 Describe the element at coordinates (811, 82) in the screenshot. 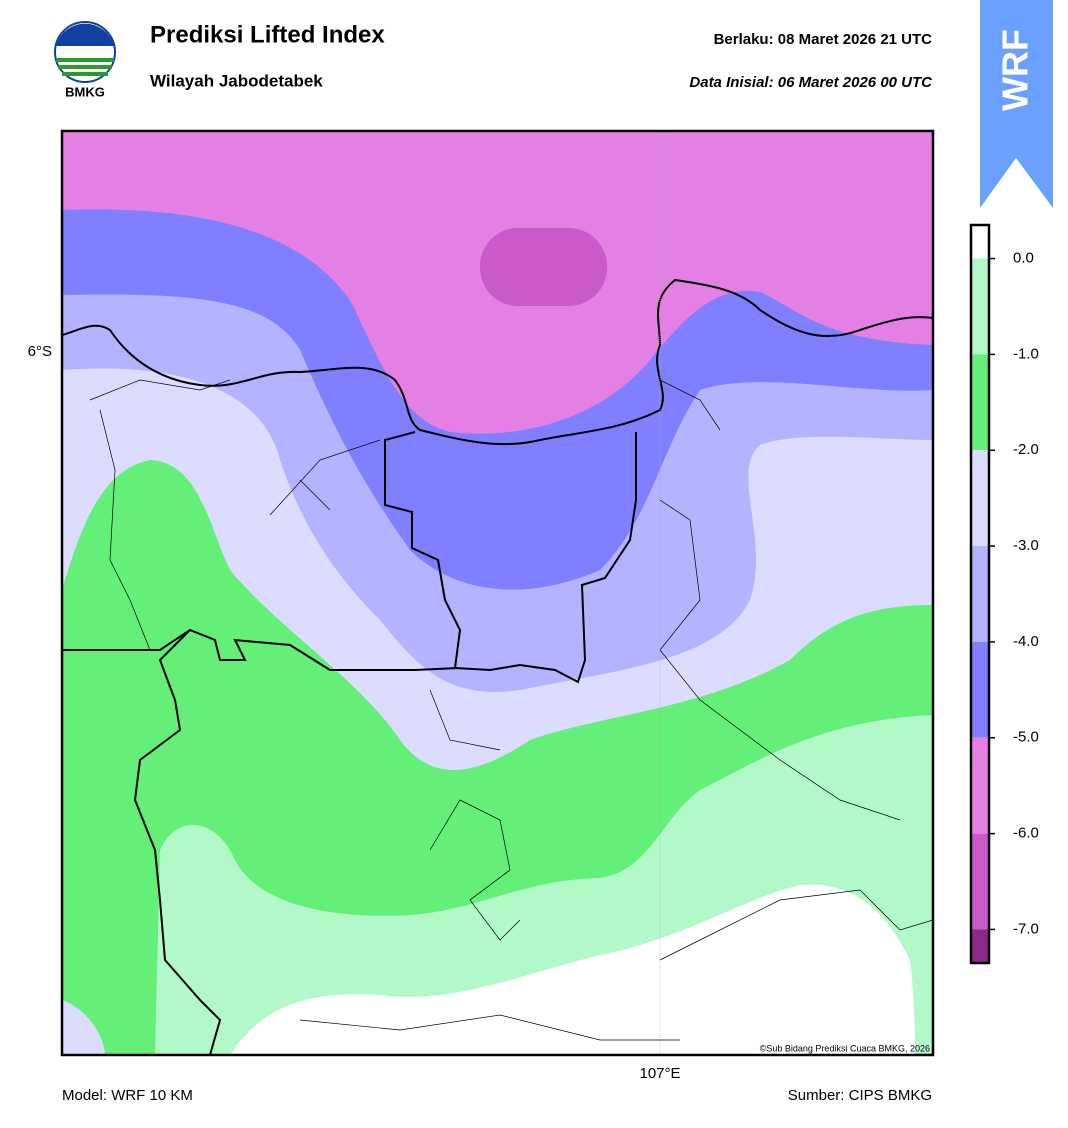

I see `init-time: Data Inisial: 06 Maret 2026 00 UTC` at that location.